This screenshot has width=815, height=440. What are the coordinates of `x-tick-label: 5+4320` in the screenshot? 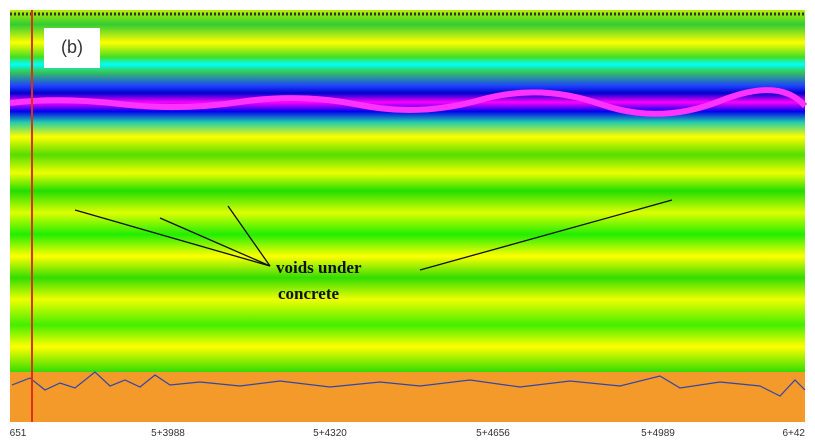 It's located at (330, 433).